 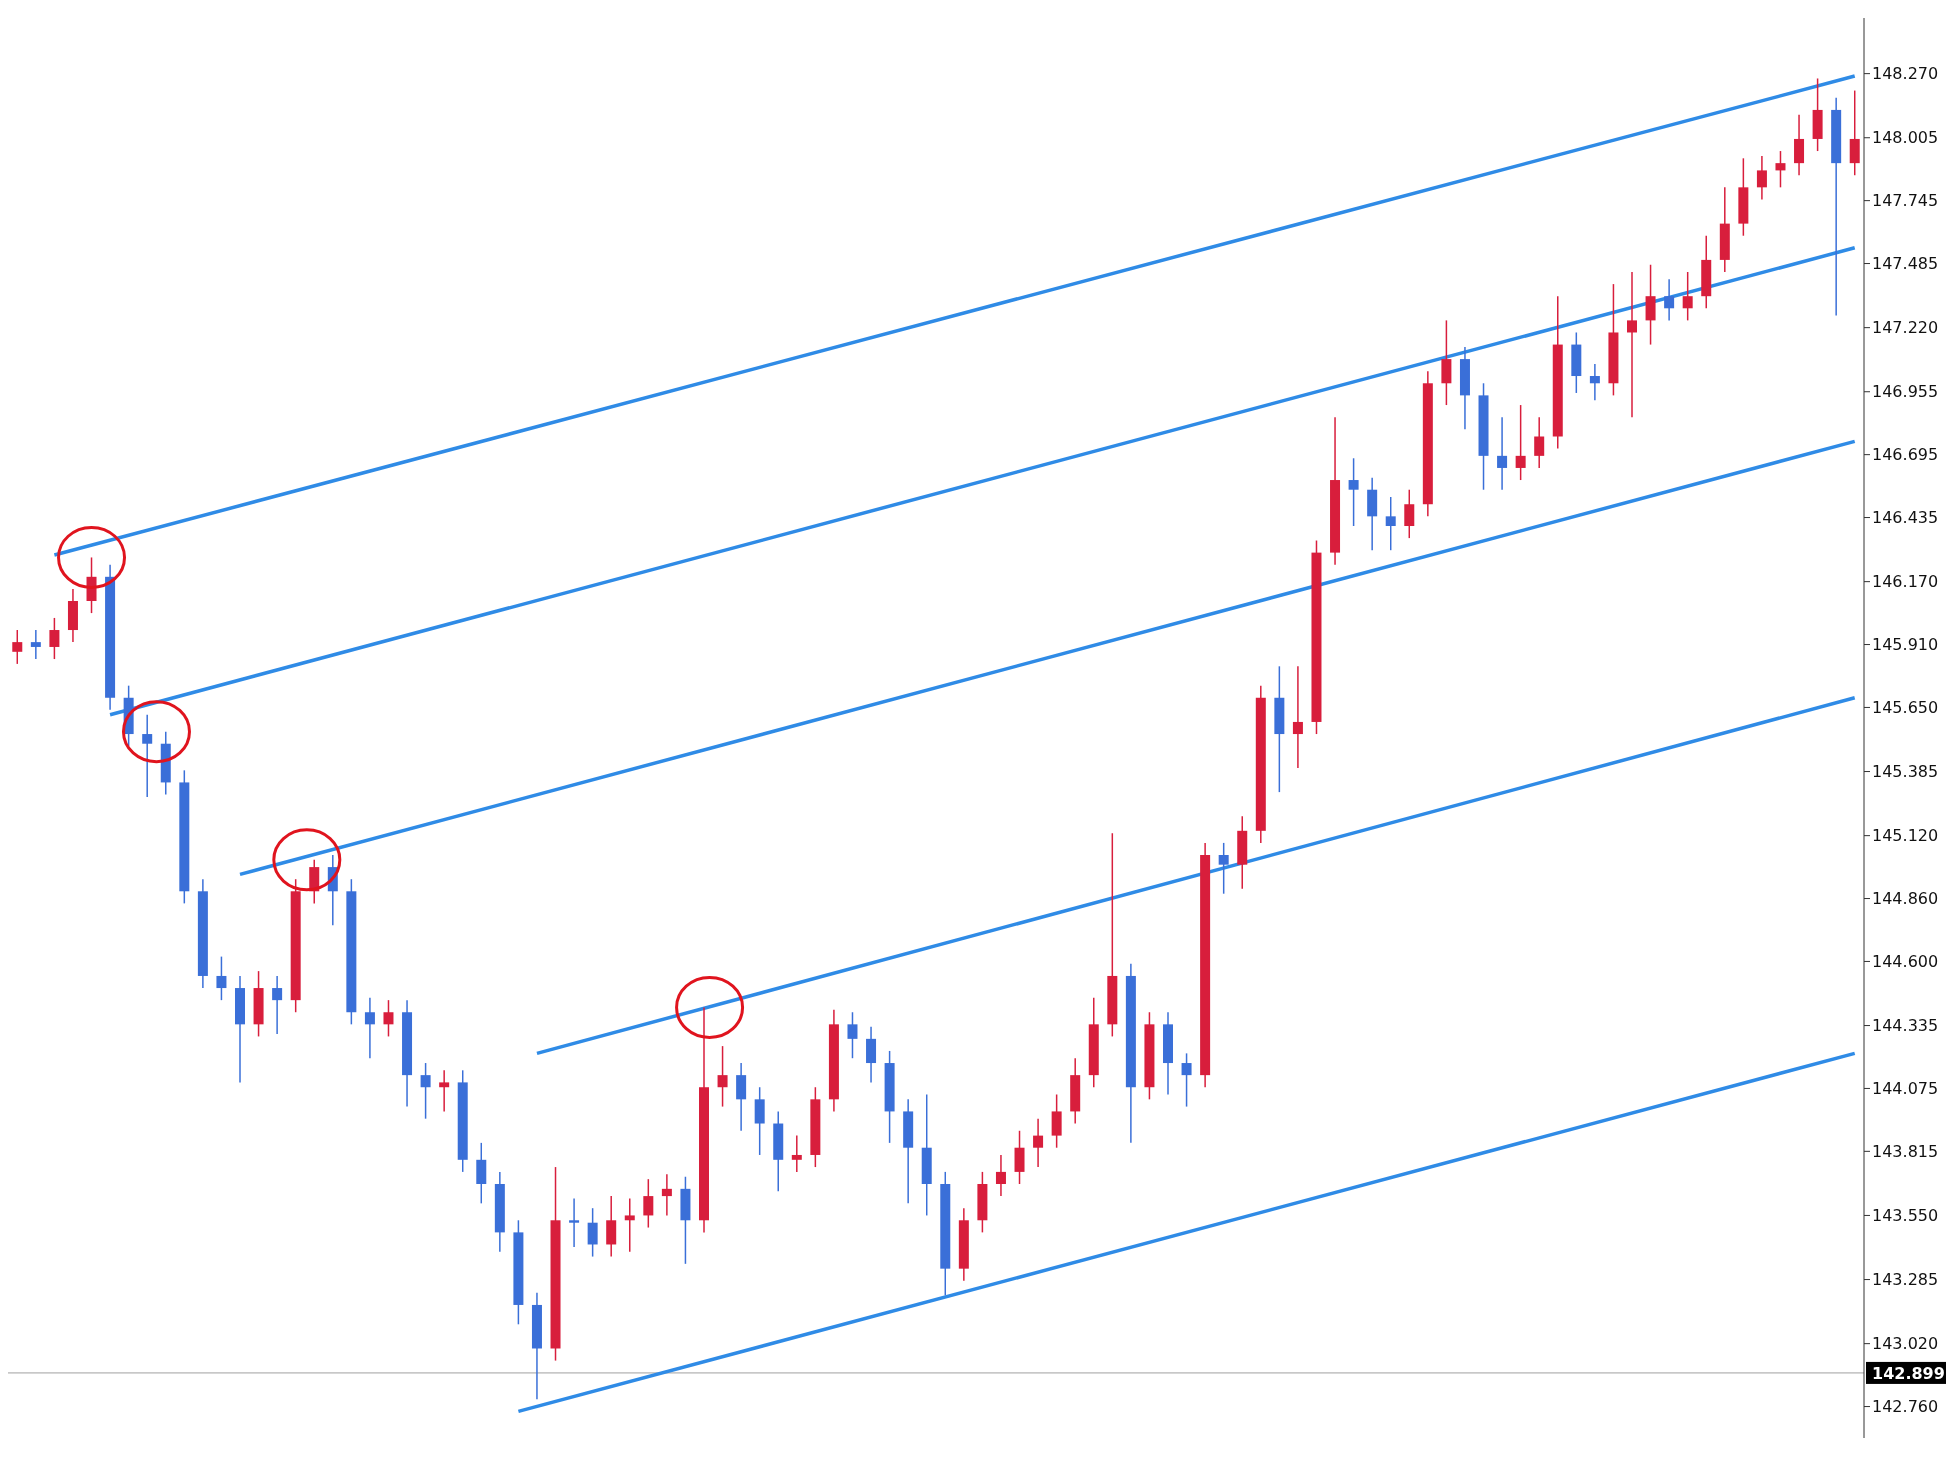 What do you see at coordinates (1905, 899) in the screenshot?
I see `y-tick-label: 144.860` at bounding box center [1905, 899].